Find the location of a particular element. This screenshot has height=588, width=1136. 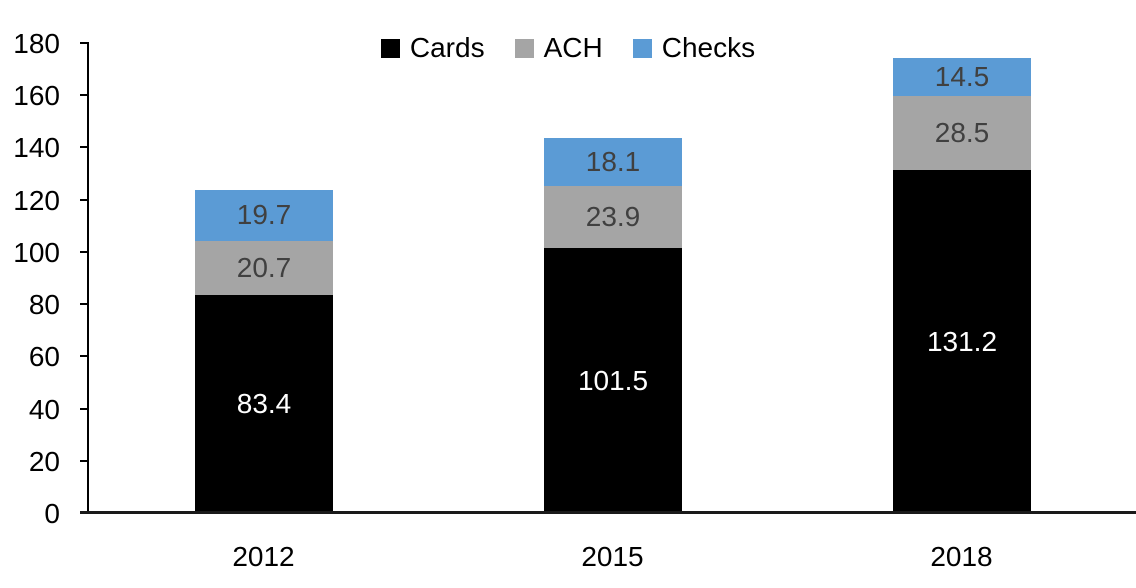

value-label-cards-2018: 131.2 is located at coordinates (962, 341).